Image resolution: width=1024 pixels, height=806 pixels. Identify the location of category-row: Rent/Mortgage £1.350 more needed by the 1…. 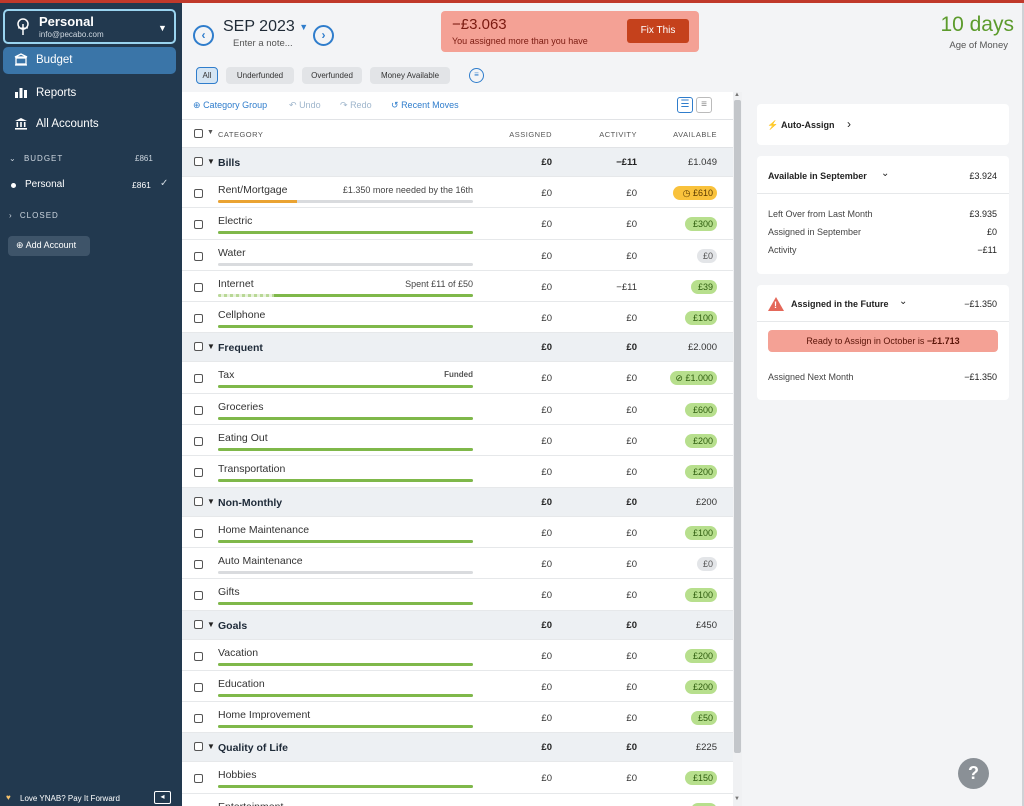
(457, 193).